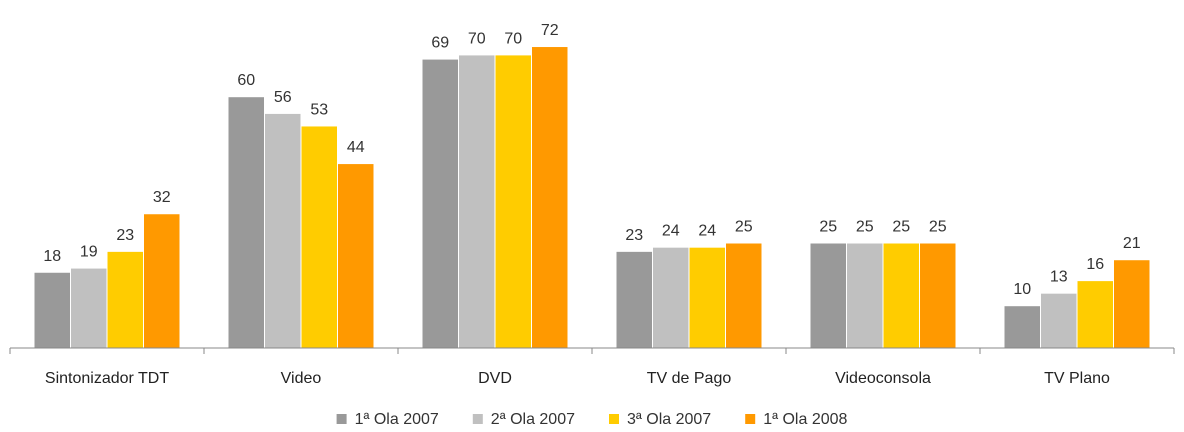 This screenshot has width=1184, height=432. What do you see at coordinates (283, 97) in the screenshot?
I see `data-label: 56` at bounding box center [283, 97].